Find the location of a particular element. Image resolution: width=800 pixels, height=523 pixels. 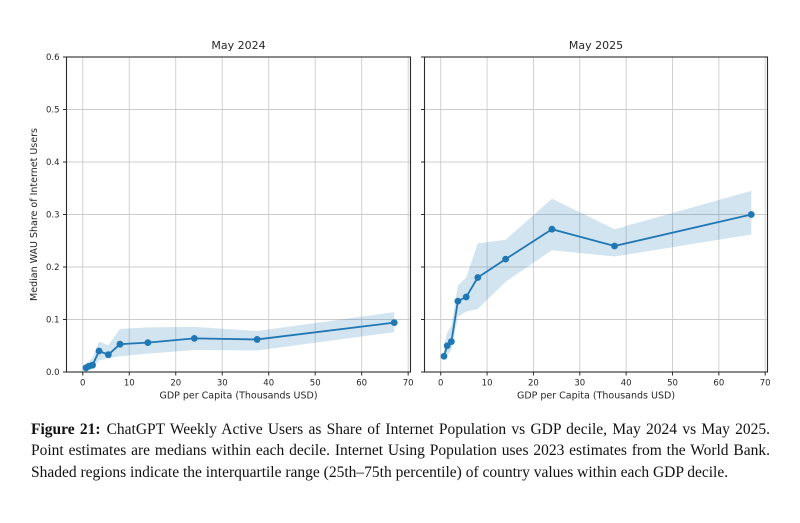

y-tick-label: 0.2 is located at coordinates (53, 268).